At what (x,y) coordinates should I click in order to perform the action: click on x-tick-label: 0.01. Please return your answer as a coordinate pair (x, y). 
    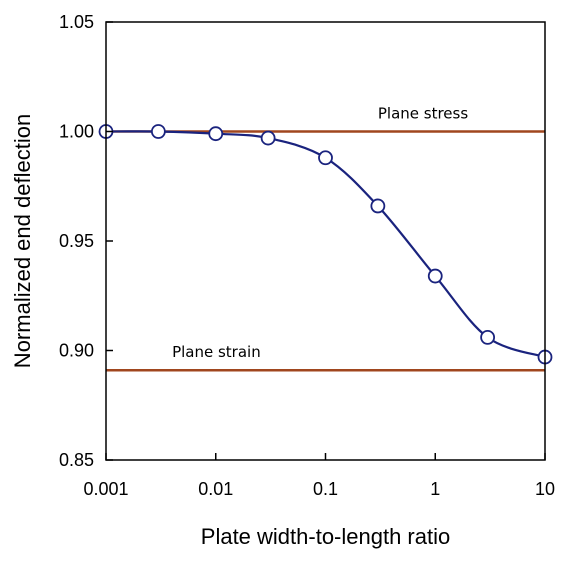
    Looking at the image, I should click on (215, 489).